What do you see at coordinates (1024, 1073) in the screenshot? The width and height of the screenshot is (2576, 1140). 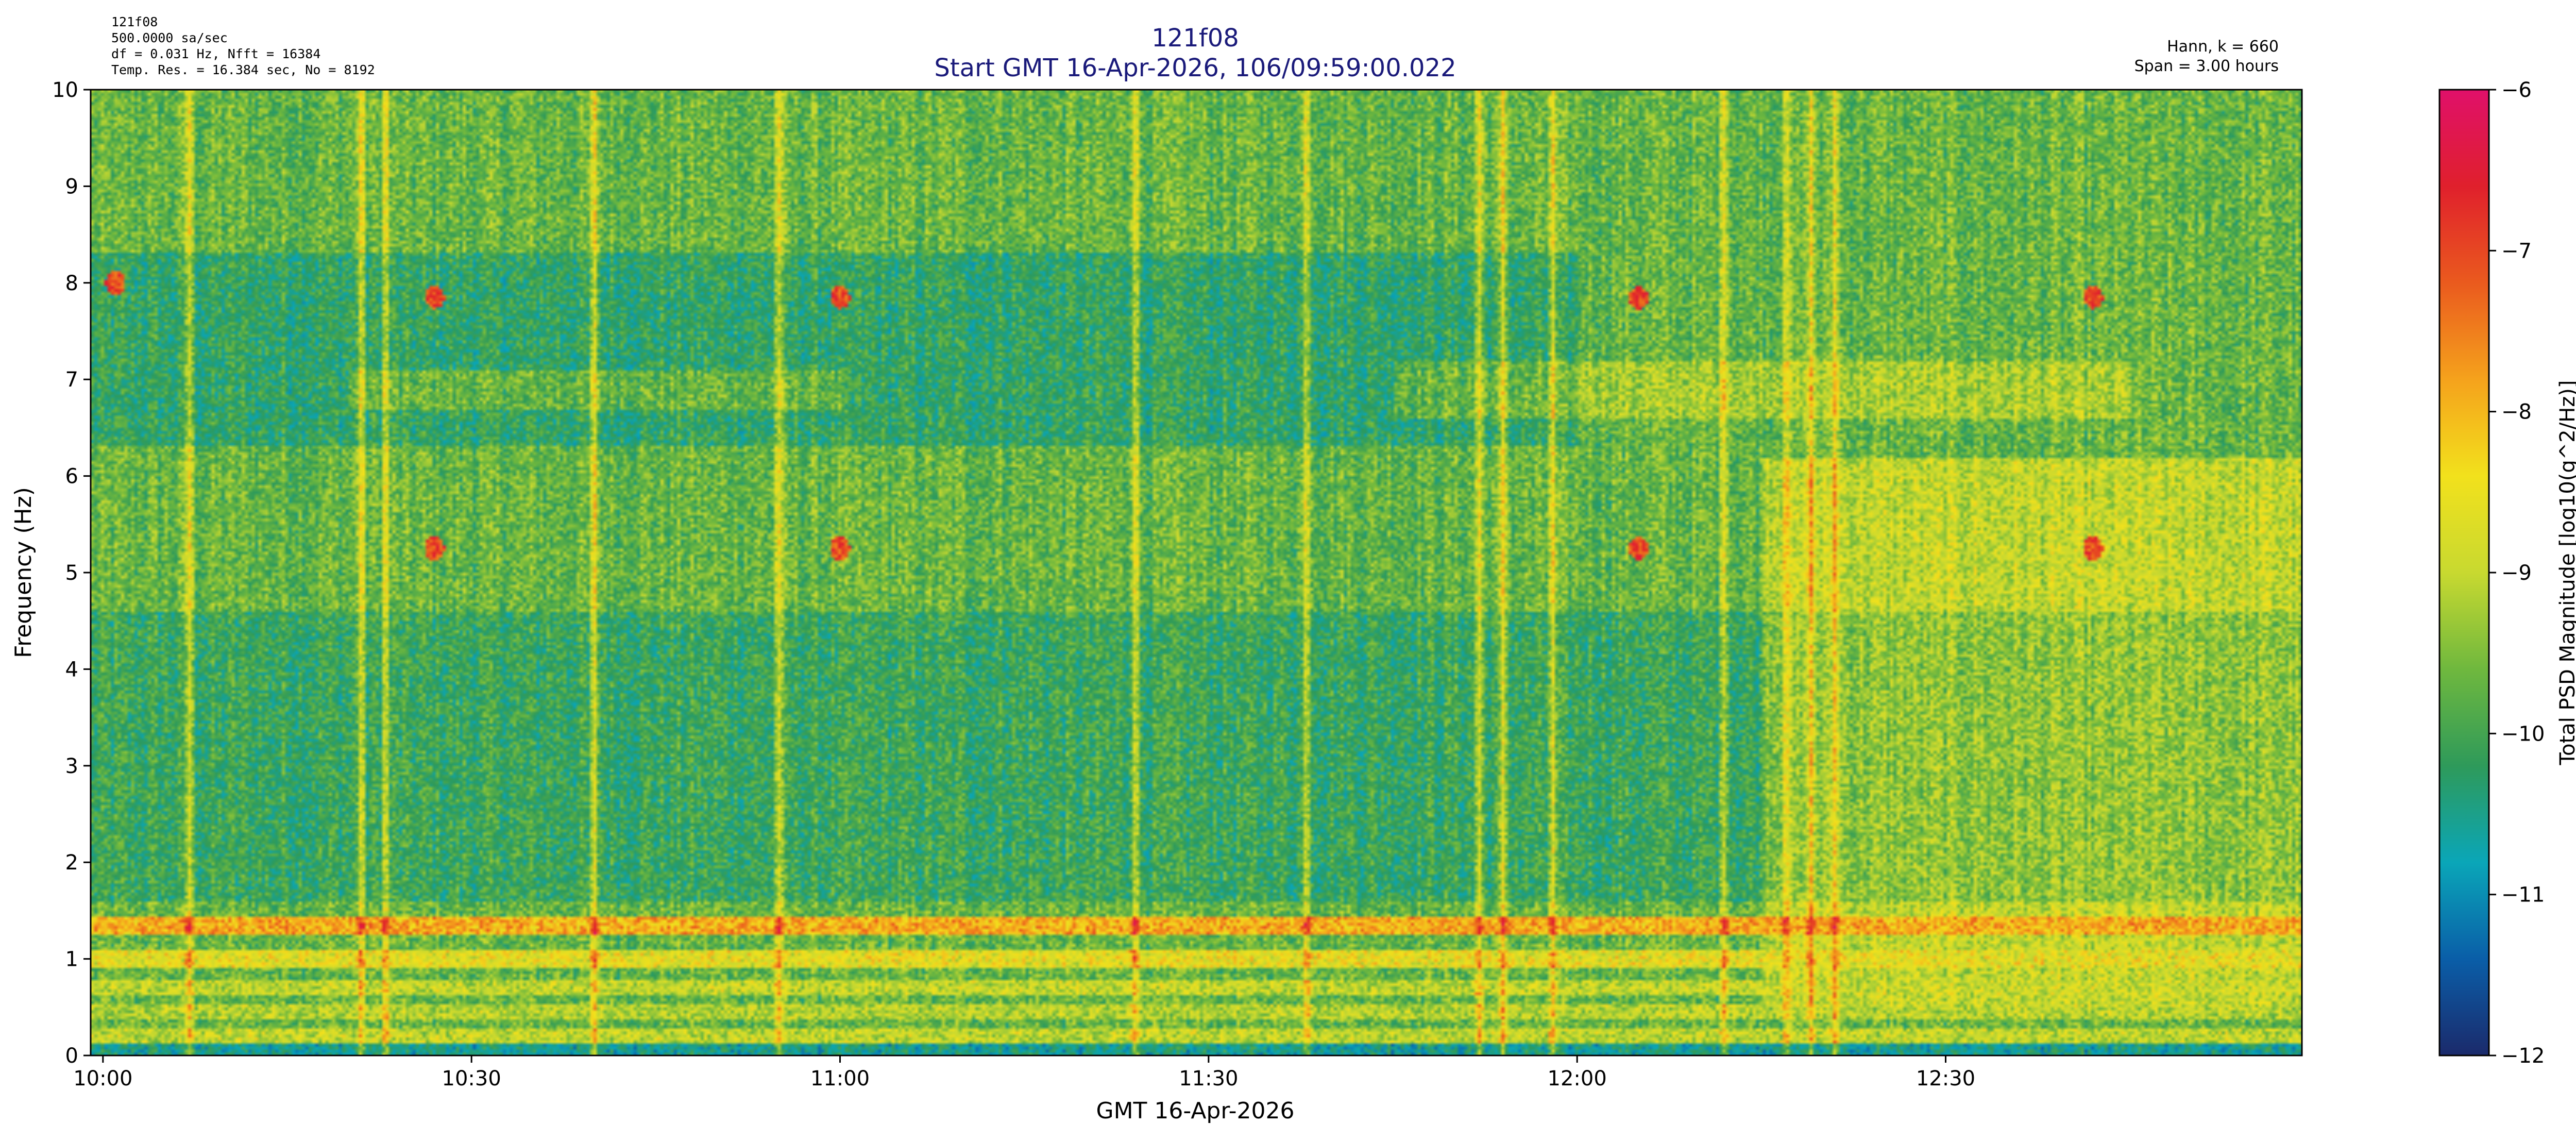 I see `x-axis: 10:00 10:30 11:00 11:30 12:00 12:30` at bounding box center [1024, 1073].